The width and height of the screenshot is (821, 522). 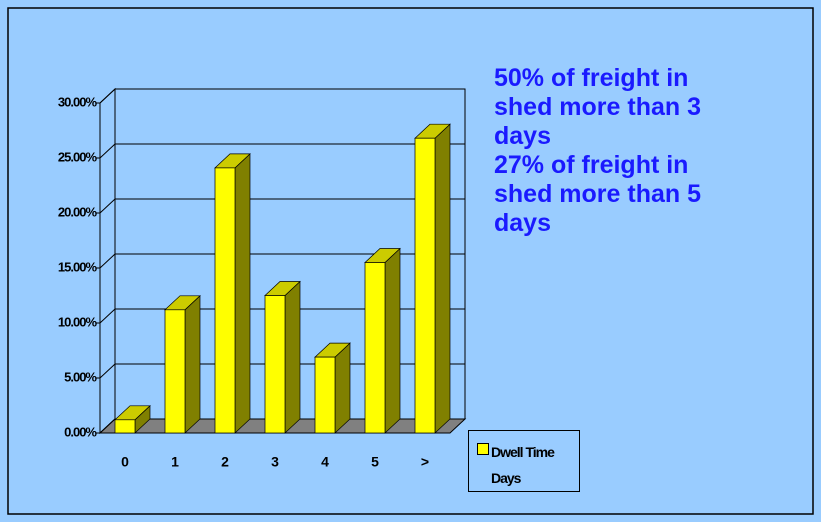 What do you see at coordinates (78, 211) in the screenshot?
I see `y-tick-label: 20.00%` at bounding box center [78, 211].